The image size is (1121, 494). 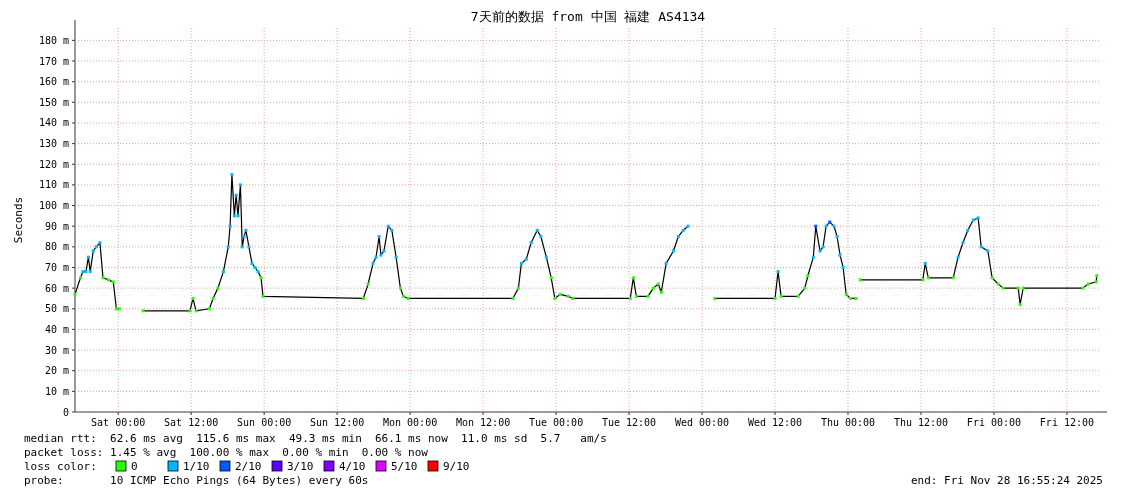 I want to click on legend-label: 4/10, so click(x=352, y=466).